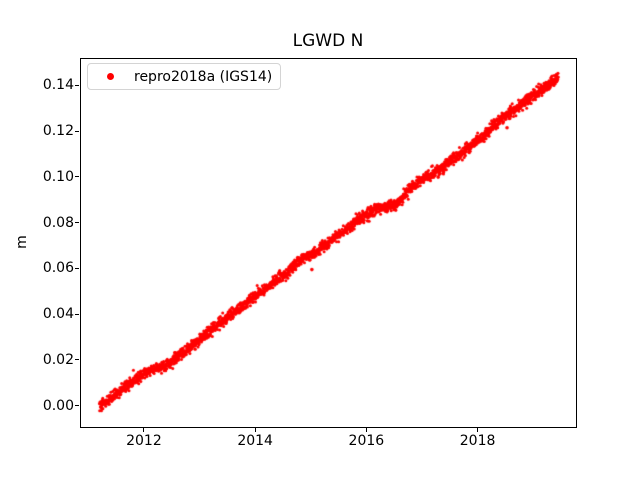 This screenshot has width=640, height=480. I want to click on y-tick-label: 0.04, so click(58, 314).